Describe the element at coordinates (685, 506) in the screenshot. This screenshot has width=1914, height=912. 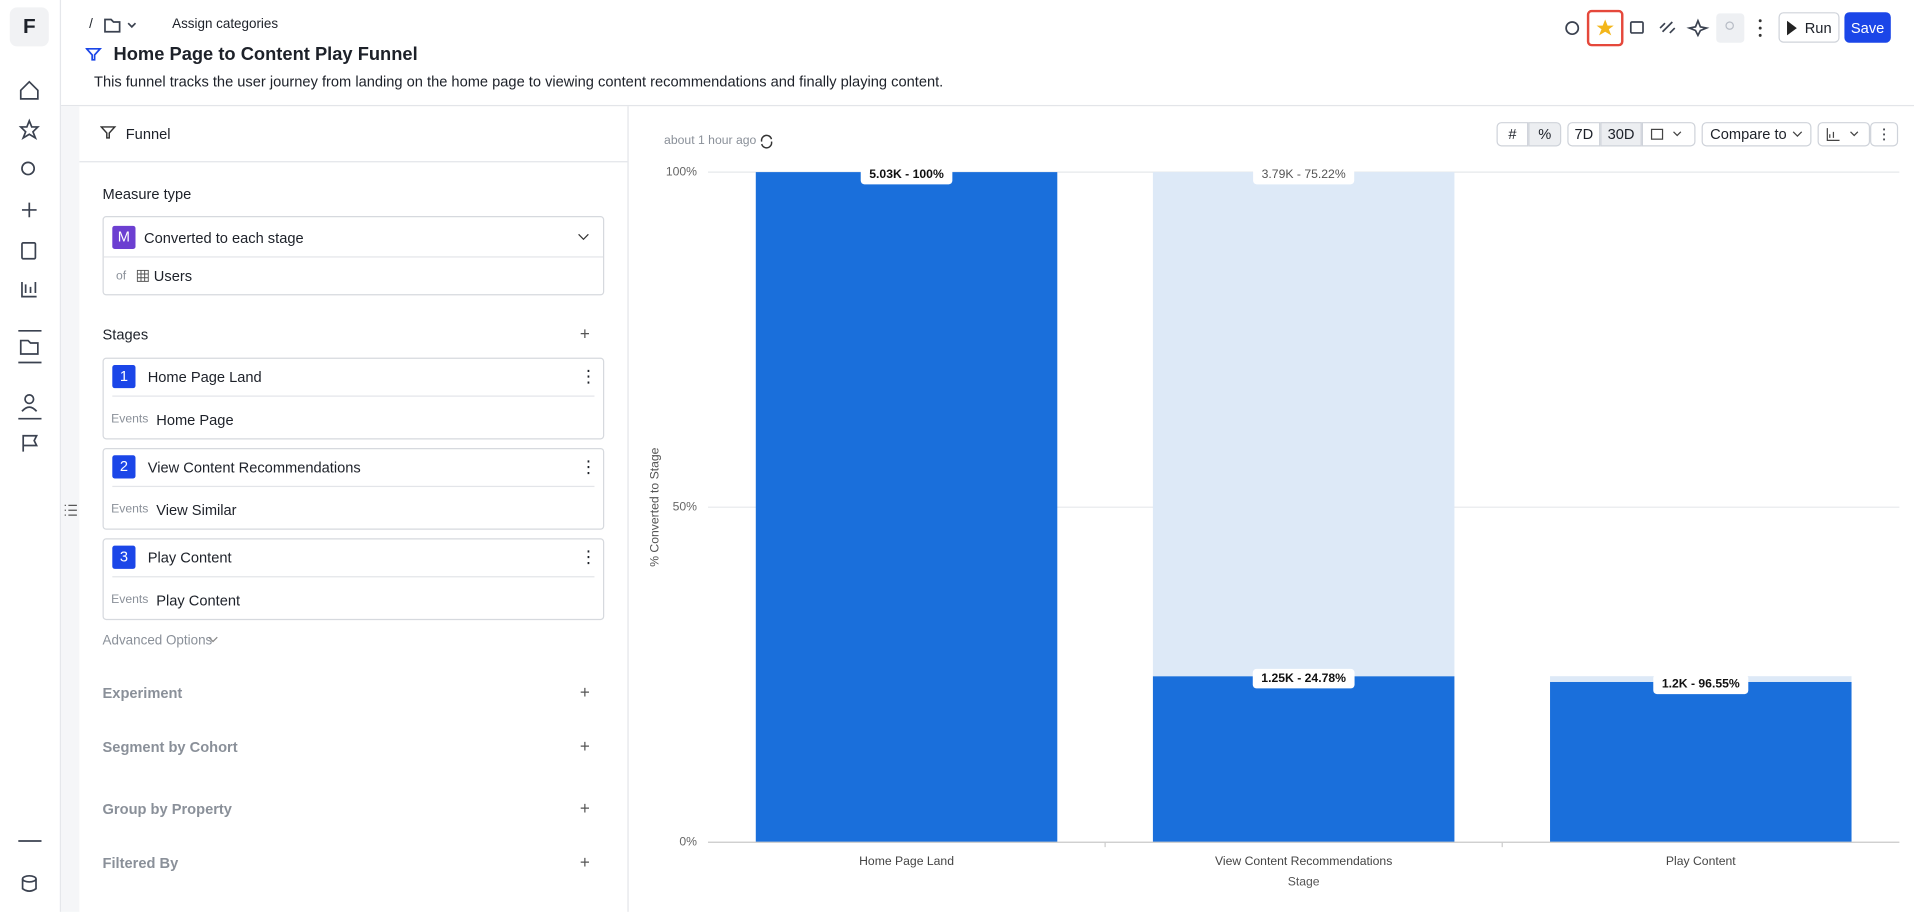
I see `y-tick-label: 50%` at that location.